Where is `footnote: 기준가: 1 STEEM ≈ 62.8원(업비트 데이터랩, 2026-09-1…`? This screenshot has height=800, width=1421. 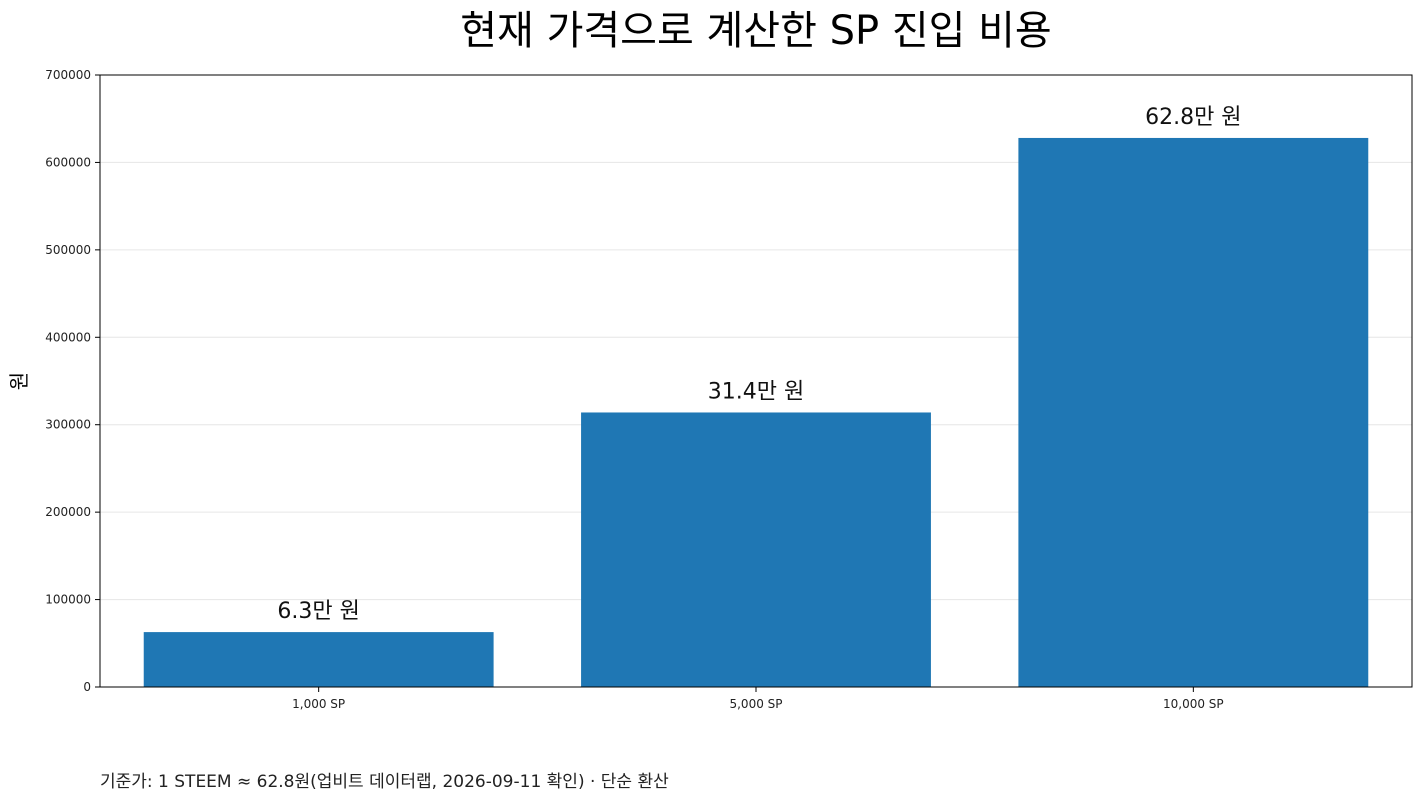
footnote: 기준가: 1 STEEM ≈ 62.8원(업비트 데이터랩, 2026-09-1… is located at coordinates (384, 782).